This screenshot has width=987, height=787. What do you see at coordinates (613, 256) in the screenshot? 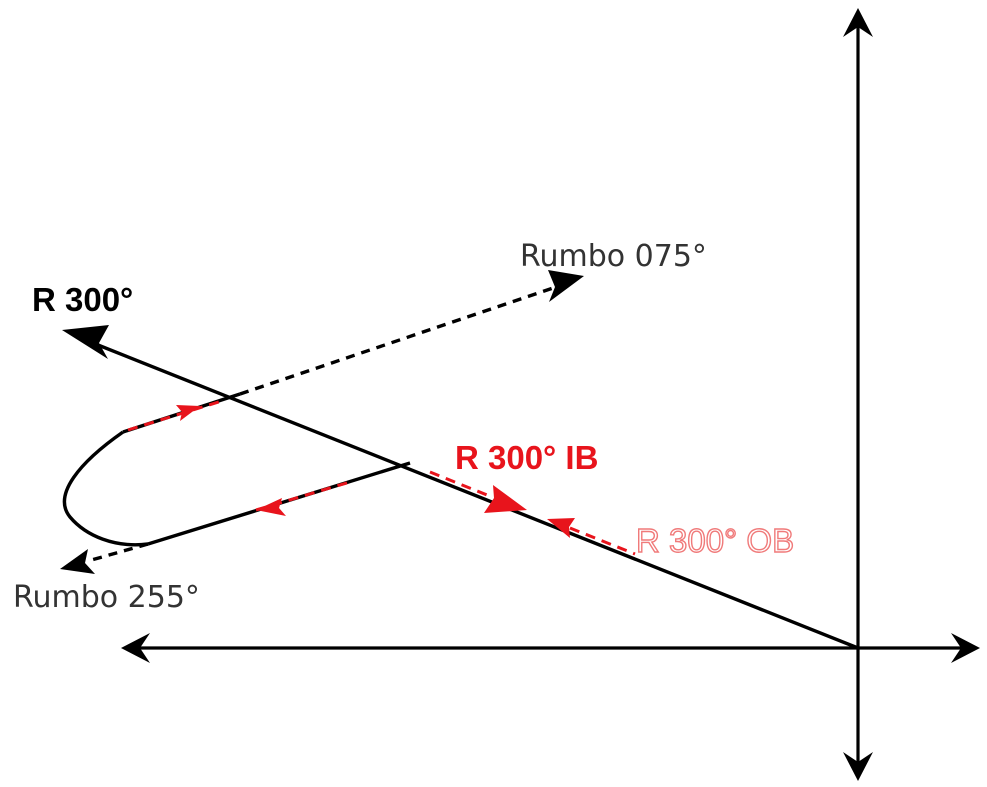
I see `label-course-075: Rumbo 075°` at bounding box center [613, 256].